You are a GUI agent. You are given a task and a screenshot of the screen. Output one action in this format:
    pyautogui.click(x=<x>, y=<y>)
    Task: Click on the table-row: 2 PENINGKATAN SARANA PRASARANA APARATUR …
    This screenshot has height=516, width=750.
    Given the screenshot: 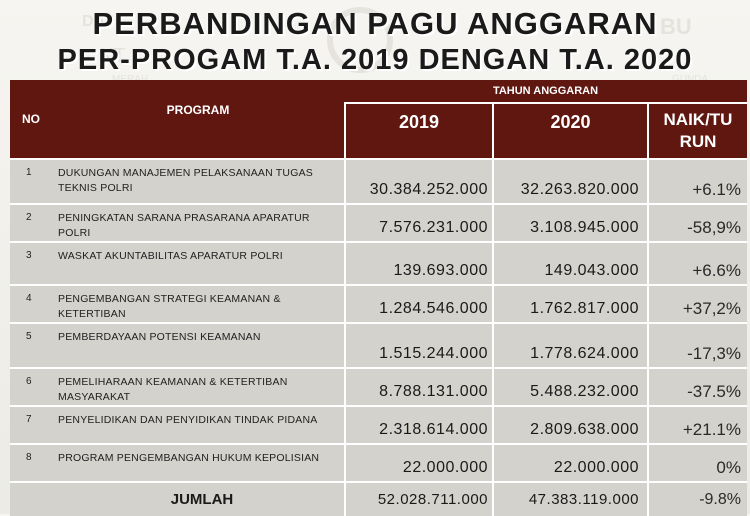 What is the action you would take?
    pyautogui.click(x=378, y=223)
    